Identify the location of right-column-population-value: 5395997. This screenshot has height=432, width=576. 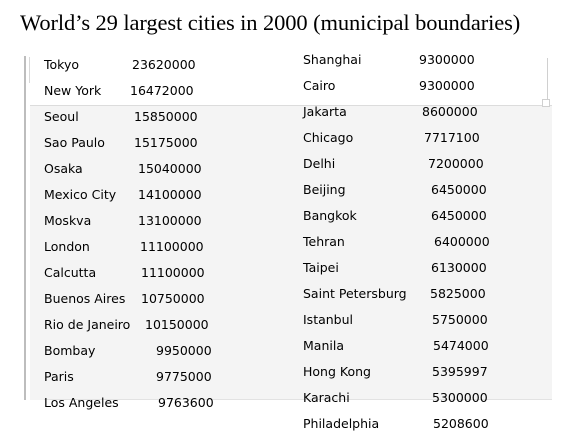
(460, 371).